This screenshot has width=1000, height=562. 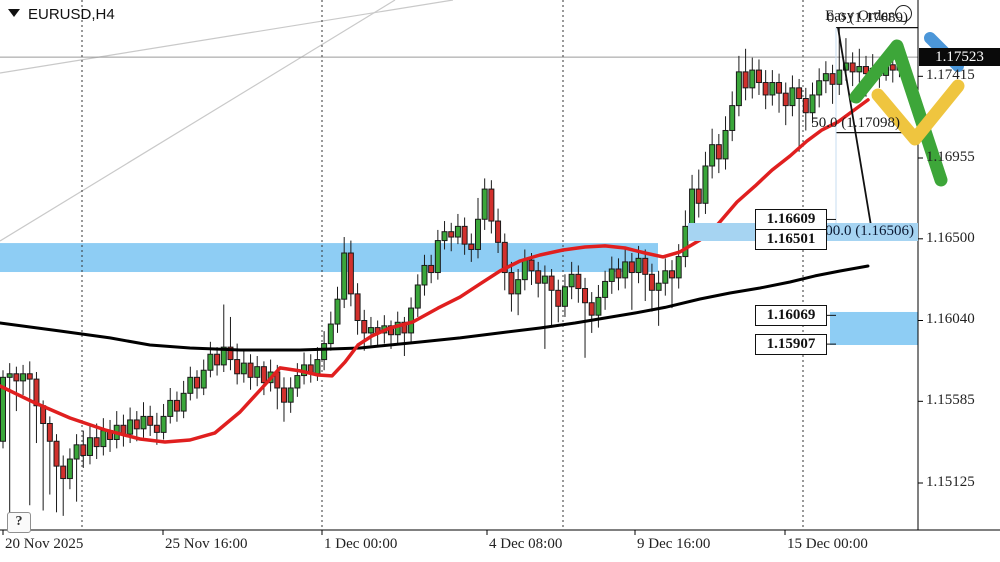 What do you see at coordinates (791, 345) in the screenshot?
I see `price-level-tag: 1.15907` at bounding box center [791, 345].